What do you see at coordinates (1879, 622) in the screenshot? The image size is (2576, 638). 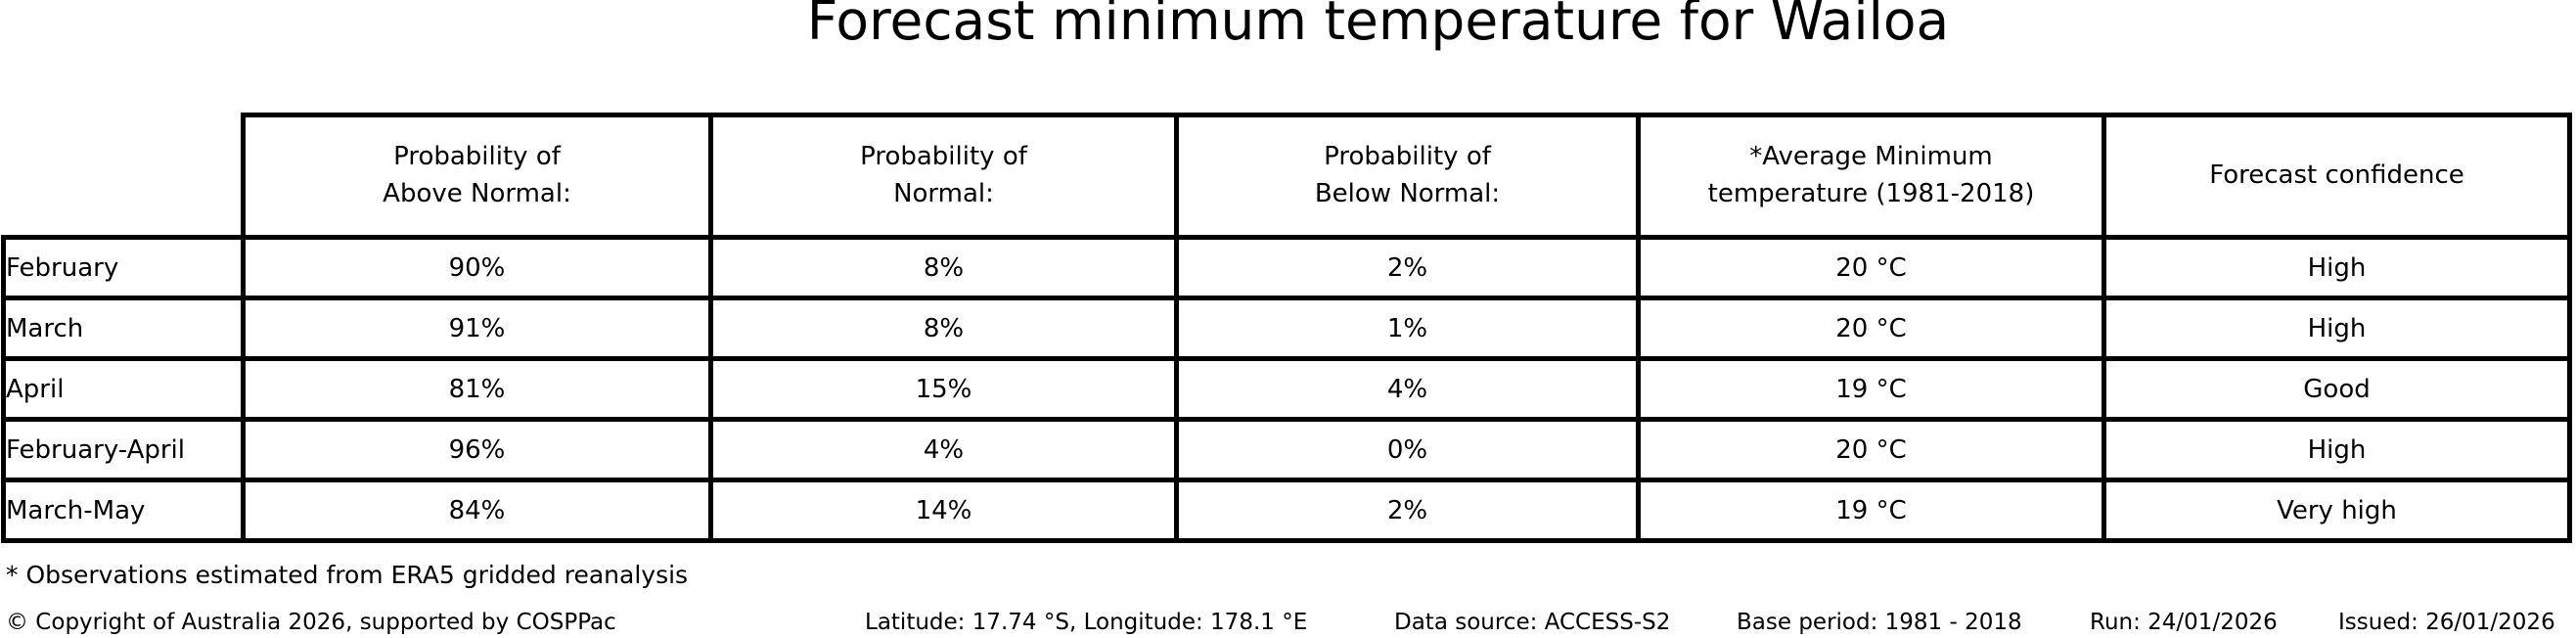 I see `base-period-text: Base period: 1981 - 2018` at bounding box center [1879, 622].